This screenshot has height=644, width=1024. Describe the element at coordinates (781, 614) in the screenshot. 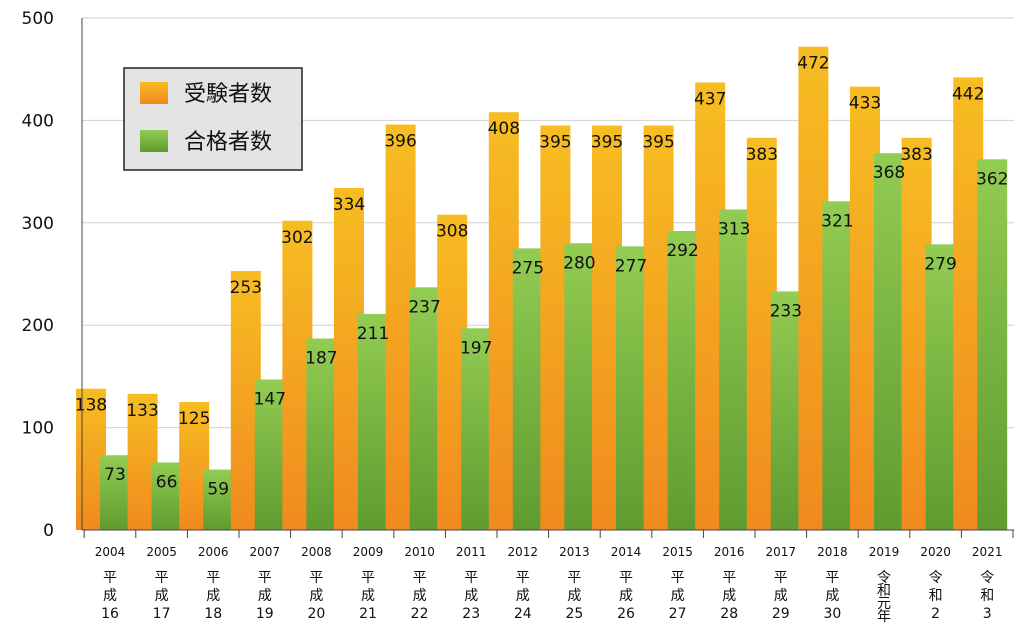

I see `x-tick-label-era: 29` at that location.